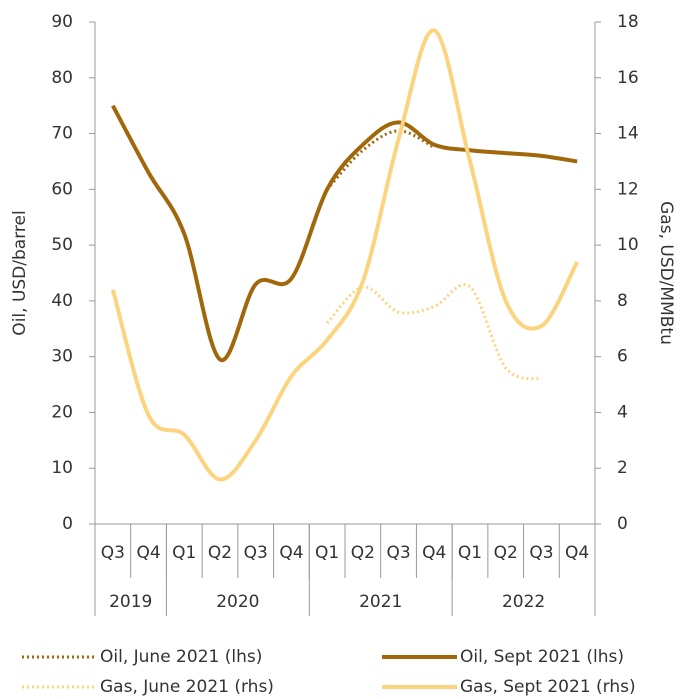 This screenshot has height=699, width=682. I want to click on y2-tick-label: 18, so click(628, 22).